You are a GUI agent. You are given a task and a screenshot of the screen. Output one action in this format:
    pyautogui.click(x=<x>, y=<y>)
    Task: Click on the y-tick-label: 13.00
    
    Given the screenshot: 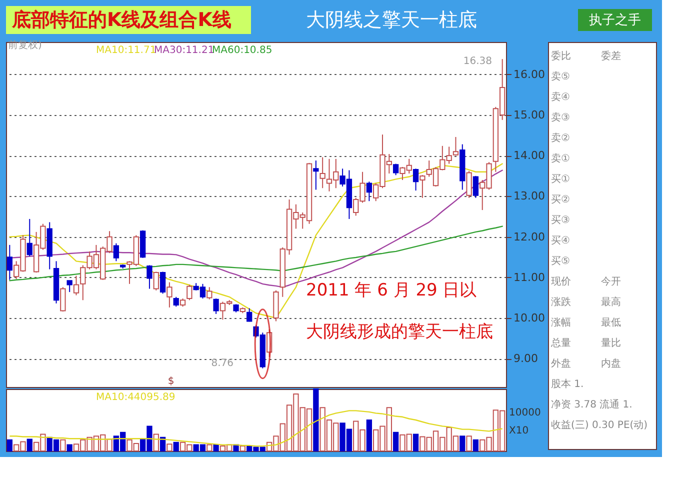 What is the action you would take?
    pyautogui.click(x=529, y=196)
    